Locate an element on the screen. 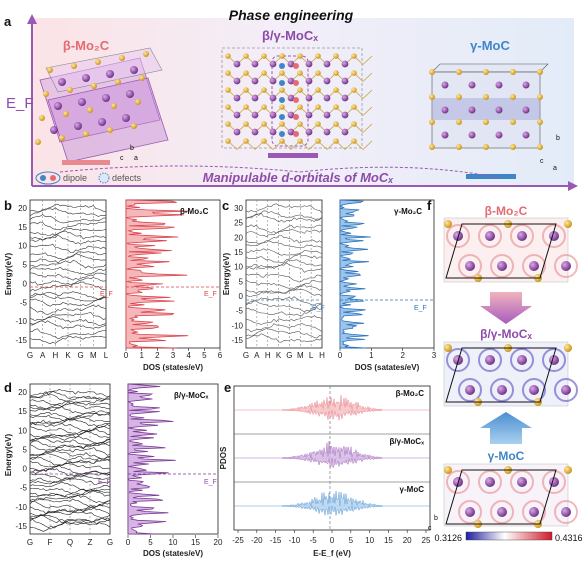 The height and width of the screenshot is (564, 582). panel-f-axis-c: c is located at coordinates (430, 528).